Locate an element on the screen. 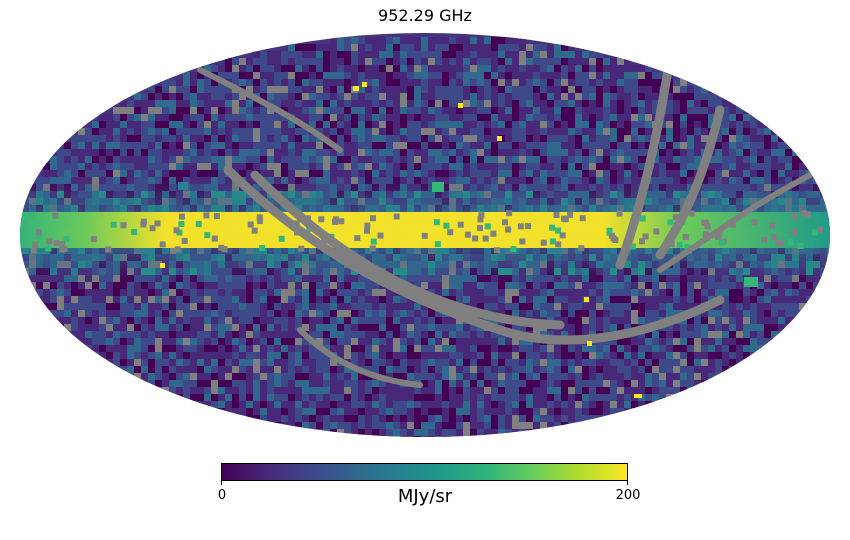 The image size is (850, 540). colorbar-unit-label: MJy/sr is located at coordinates (425, 496).